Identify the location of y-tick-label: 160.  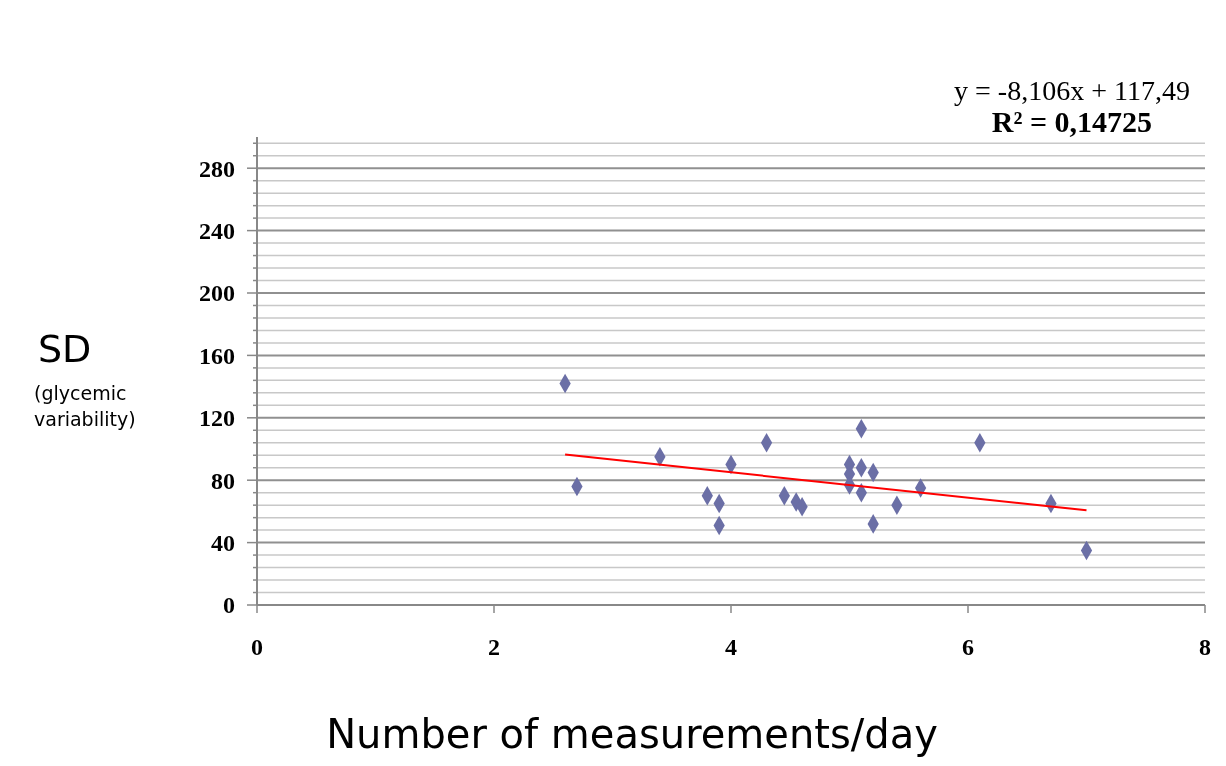
(217, 355).